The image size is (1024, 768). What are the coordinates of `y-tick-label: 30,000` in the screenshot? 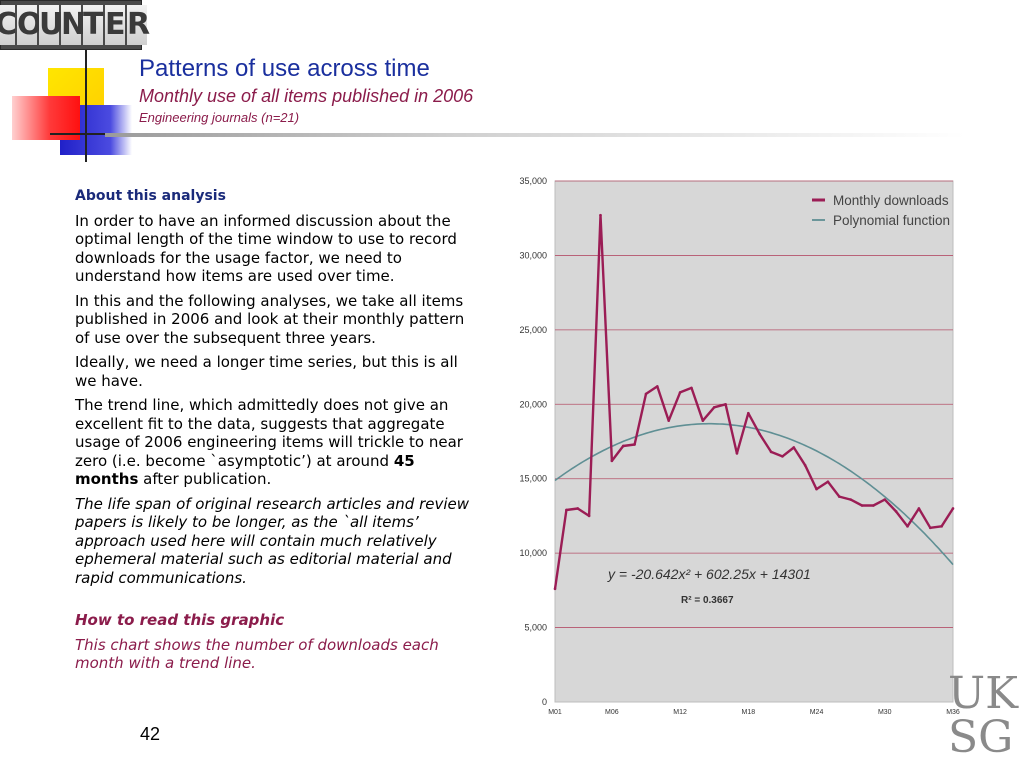 It's located at (533, 255).